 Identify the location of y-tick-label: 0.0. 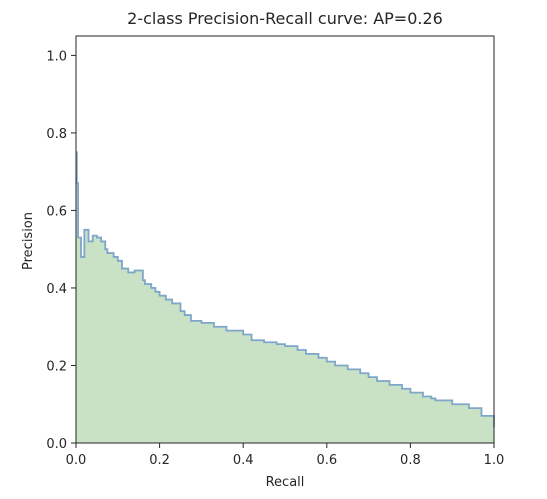
(56, 444).